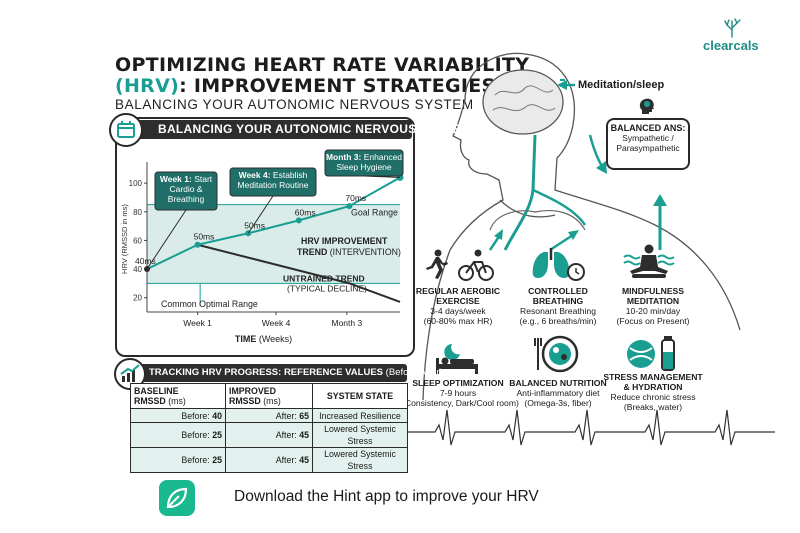 This screenshot has height=533, width=800. I want to click on lungs-timer-icon, so click(558, 267).